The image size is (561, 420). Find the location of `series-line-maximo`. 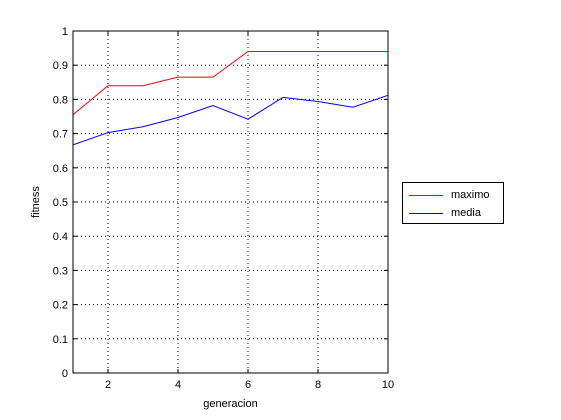

series-line-maximo is located at coordinates (230, 83).